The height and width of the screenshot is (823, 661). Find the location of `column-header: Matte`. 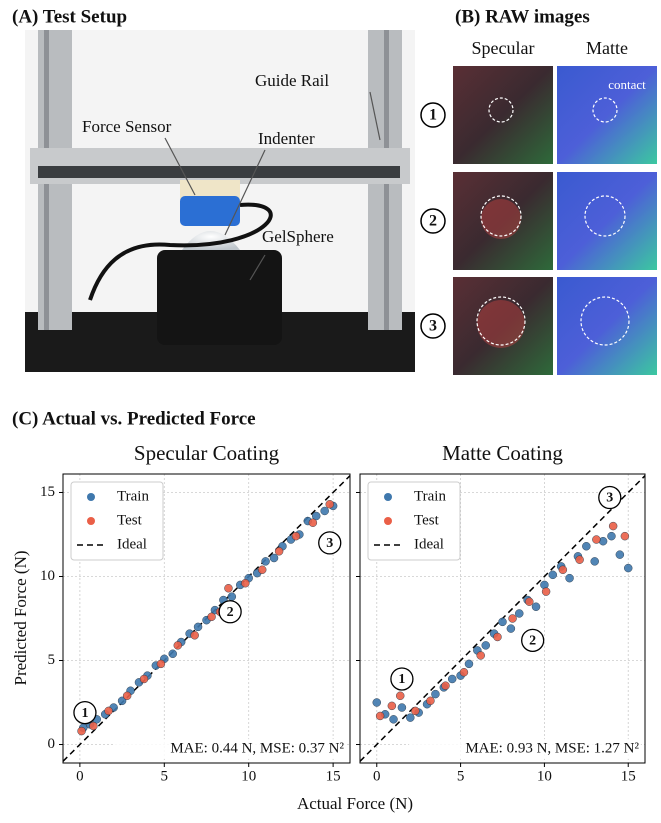

column-header: Matte is located at coordinates (607, 48).